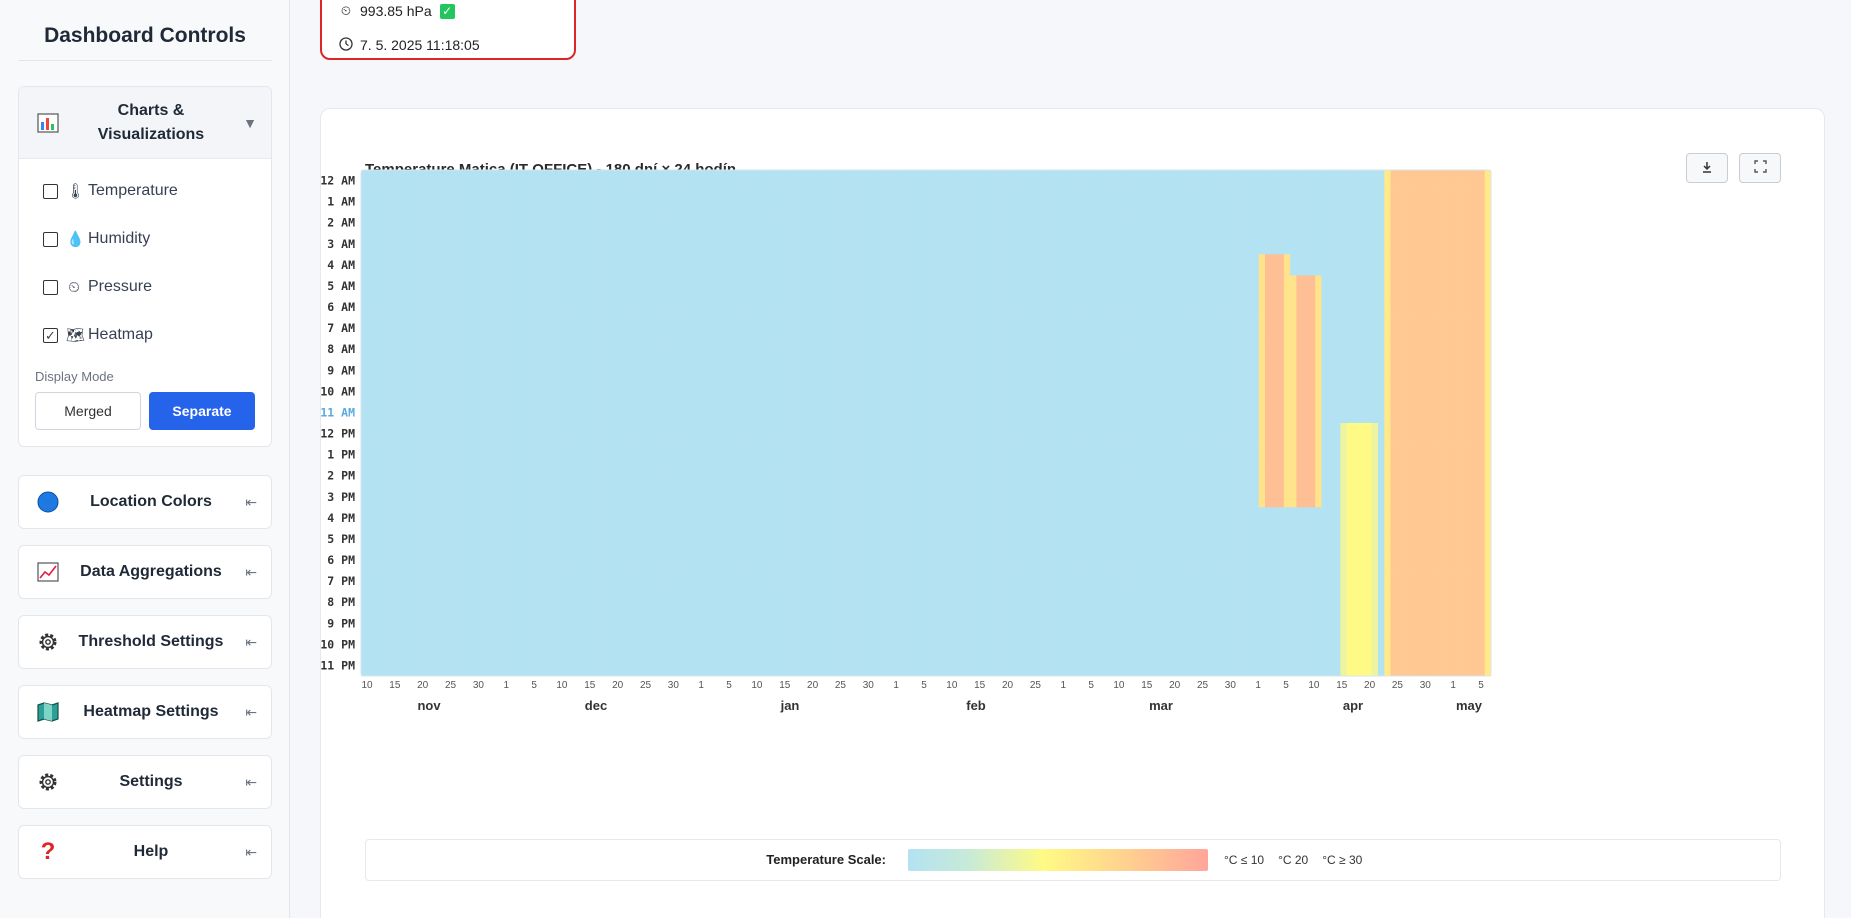  What do you see at coordinates (145, 287) in the screenshot?
I see `toggle-pressure: ⏲ Pressure` at bounding box center [145, 287].